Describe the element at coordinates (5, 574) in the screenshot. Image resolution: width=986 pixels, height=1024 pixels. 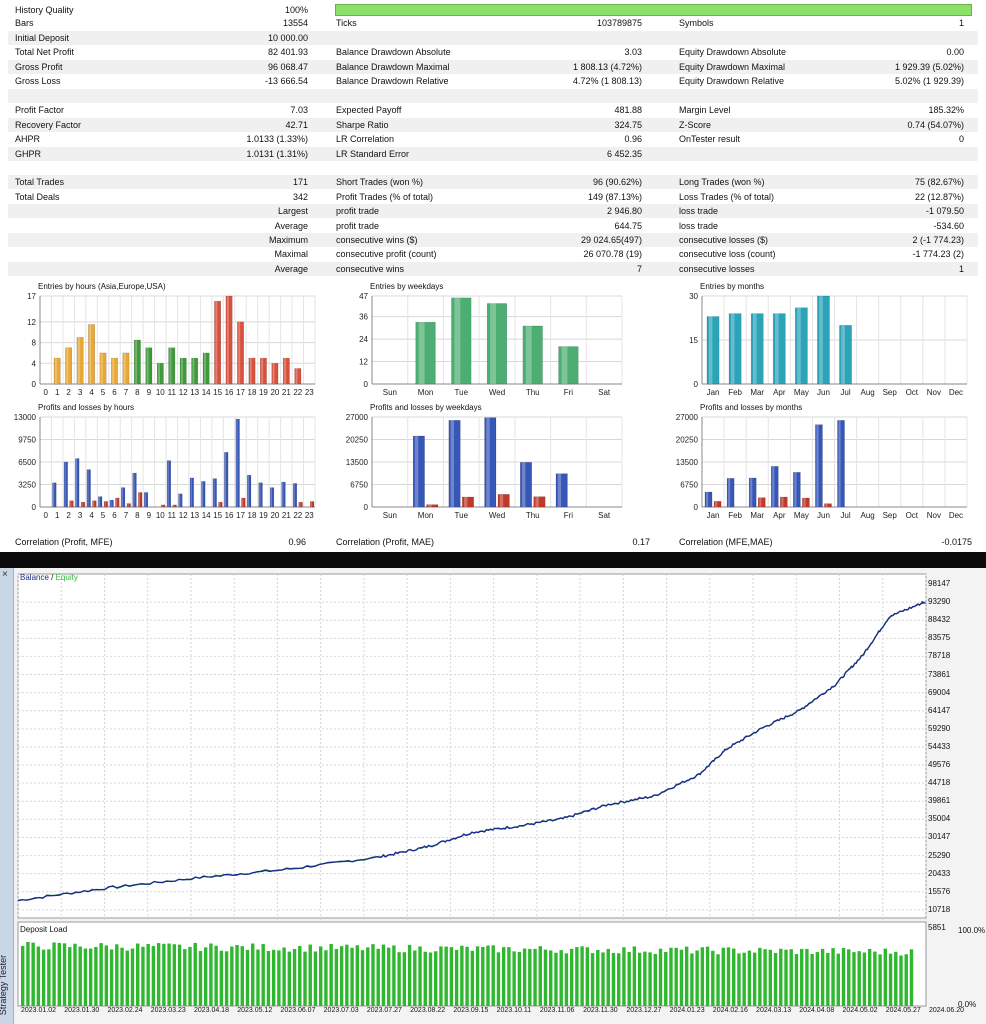
I see `close-icon: ×` at that location.